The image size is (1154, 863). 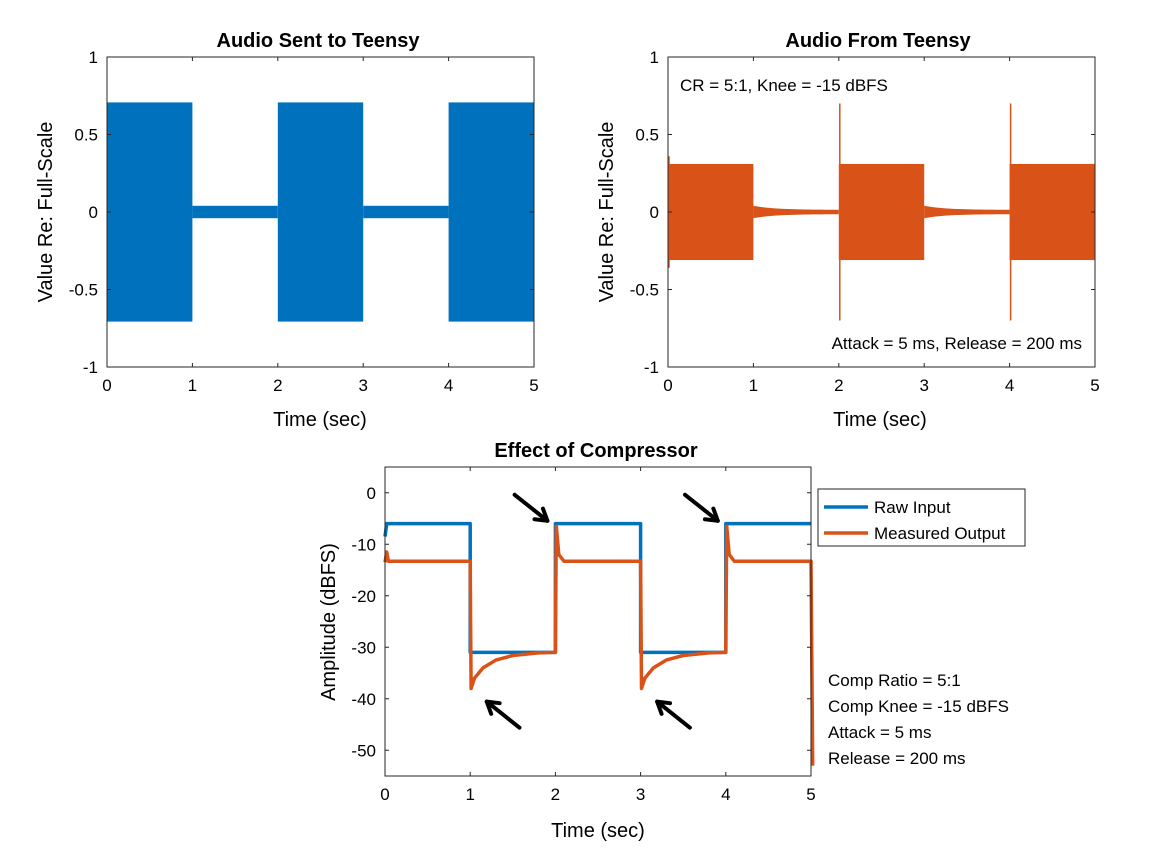 I want to click on chart-title: Effect of Compressor, so click(x=596, y=451).